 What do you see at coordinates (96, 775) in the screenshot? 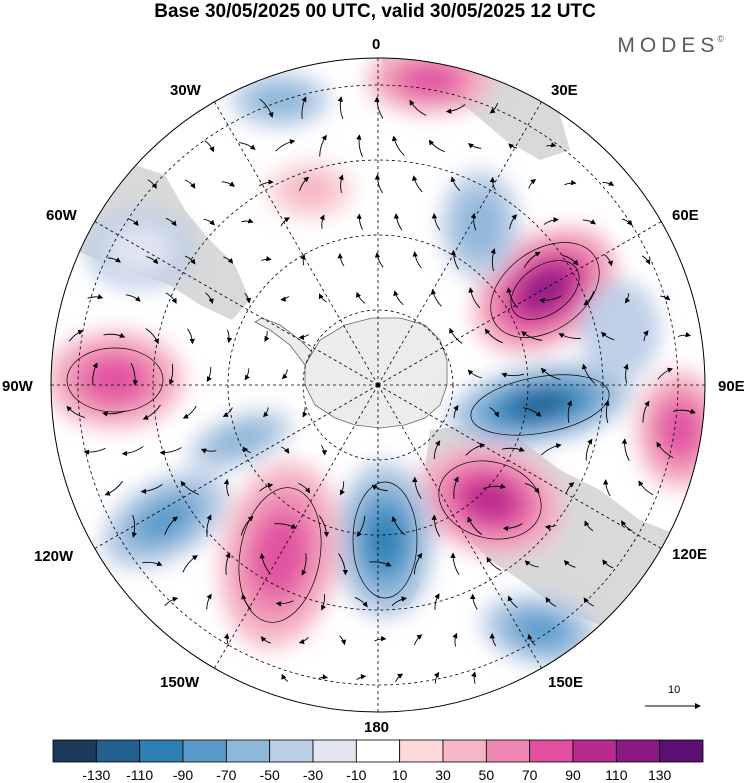
I see `colorbar-tick-label: -130` at bounding box center [96, 775].